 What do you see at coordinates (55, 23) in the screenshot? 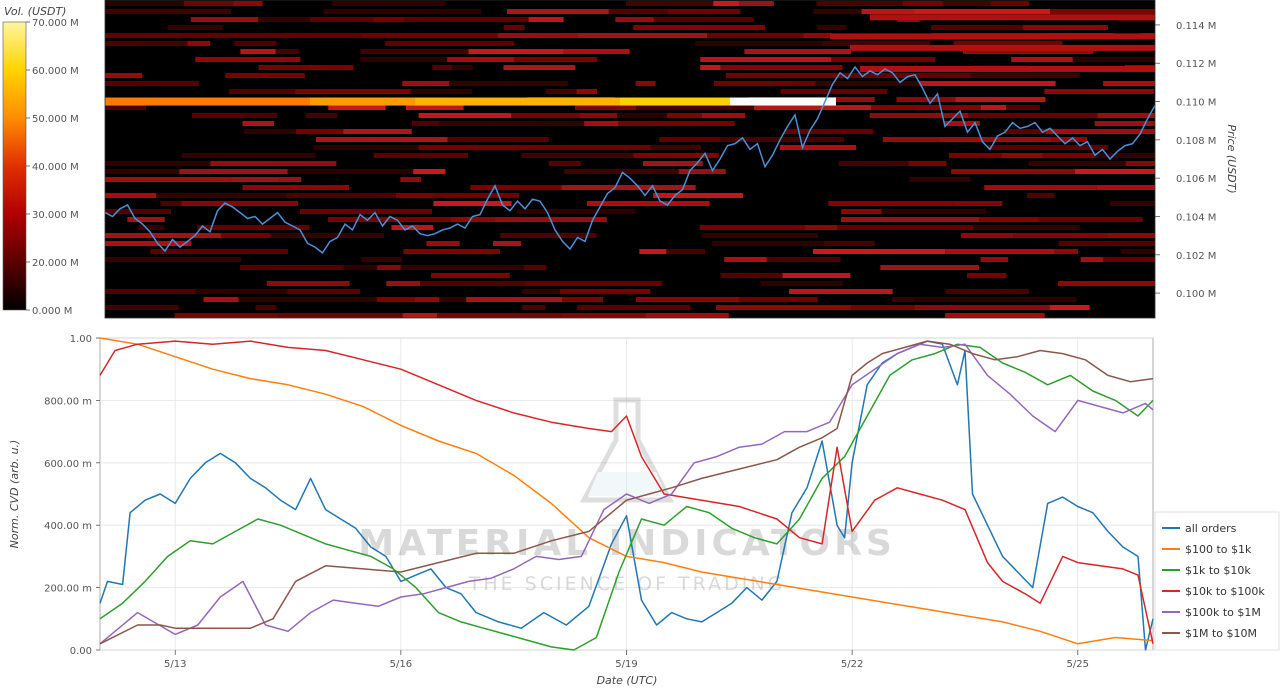
I see `colorbar-tick-label: 70.000 M` at bounding box center [55, 23].